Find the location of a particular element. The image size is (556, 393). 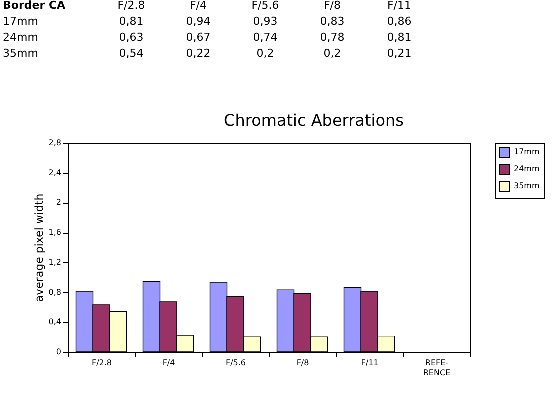

y-tick-label: 2,4 is located at coordinates (55, 173).